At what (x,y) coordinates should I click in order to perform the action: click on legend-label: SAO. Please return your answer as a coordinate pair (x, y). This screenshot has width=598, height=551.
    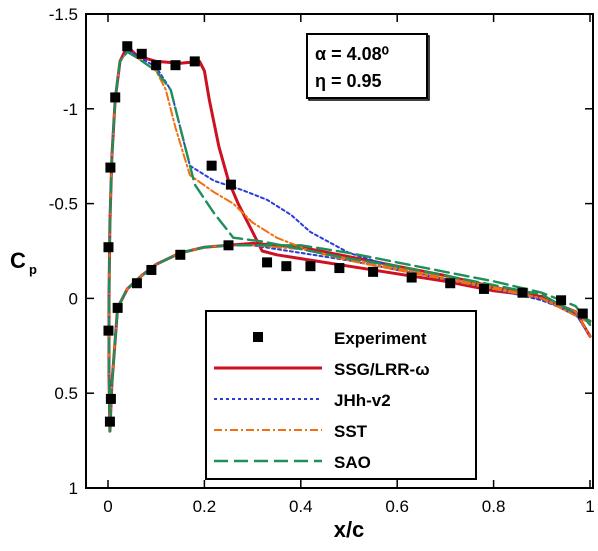
    Looking at the image, I should click on (352, 462).